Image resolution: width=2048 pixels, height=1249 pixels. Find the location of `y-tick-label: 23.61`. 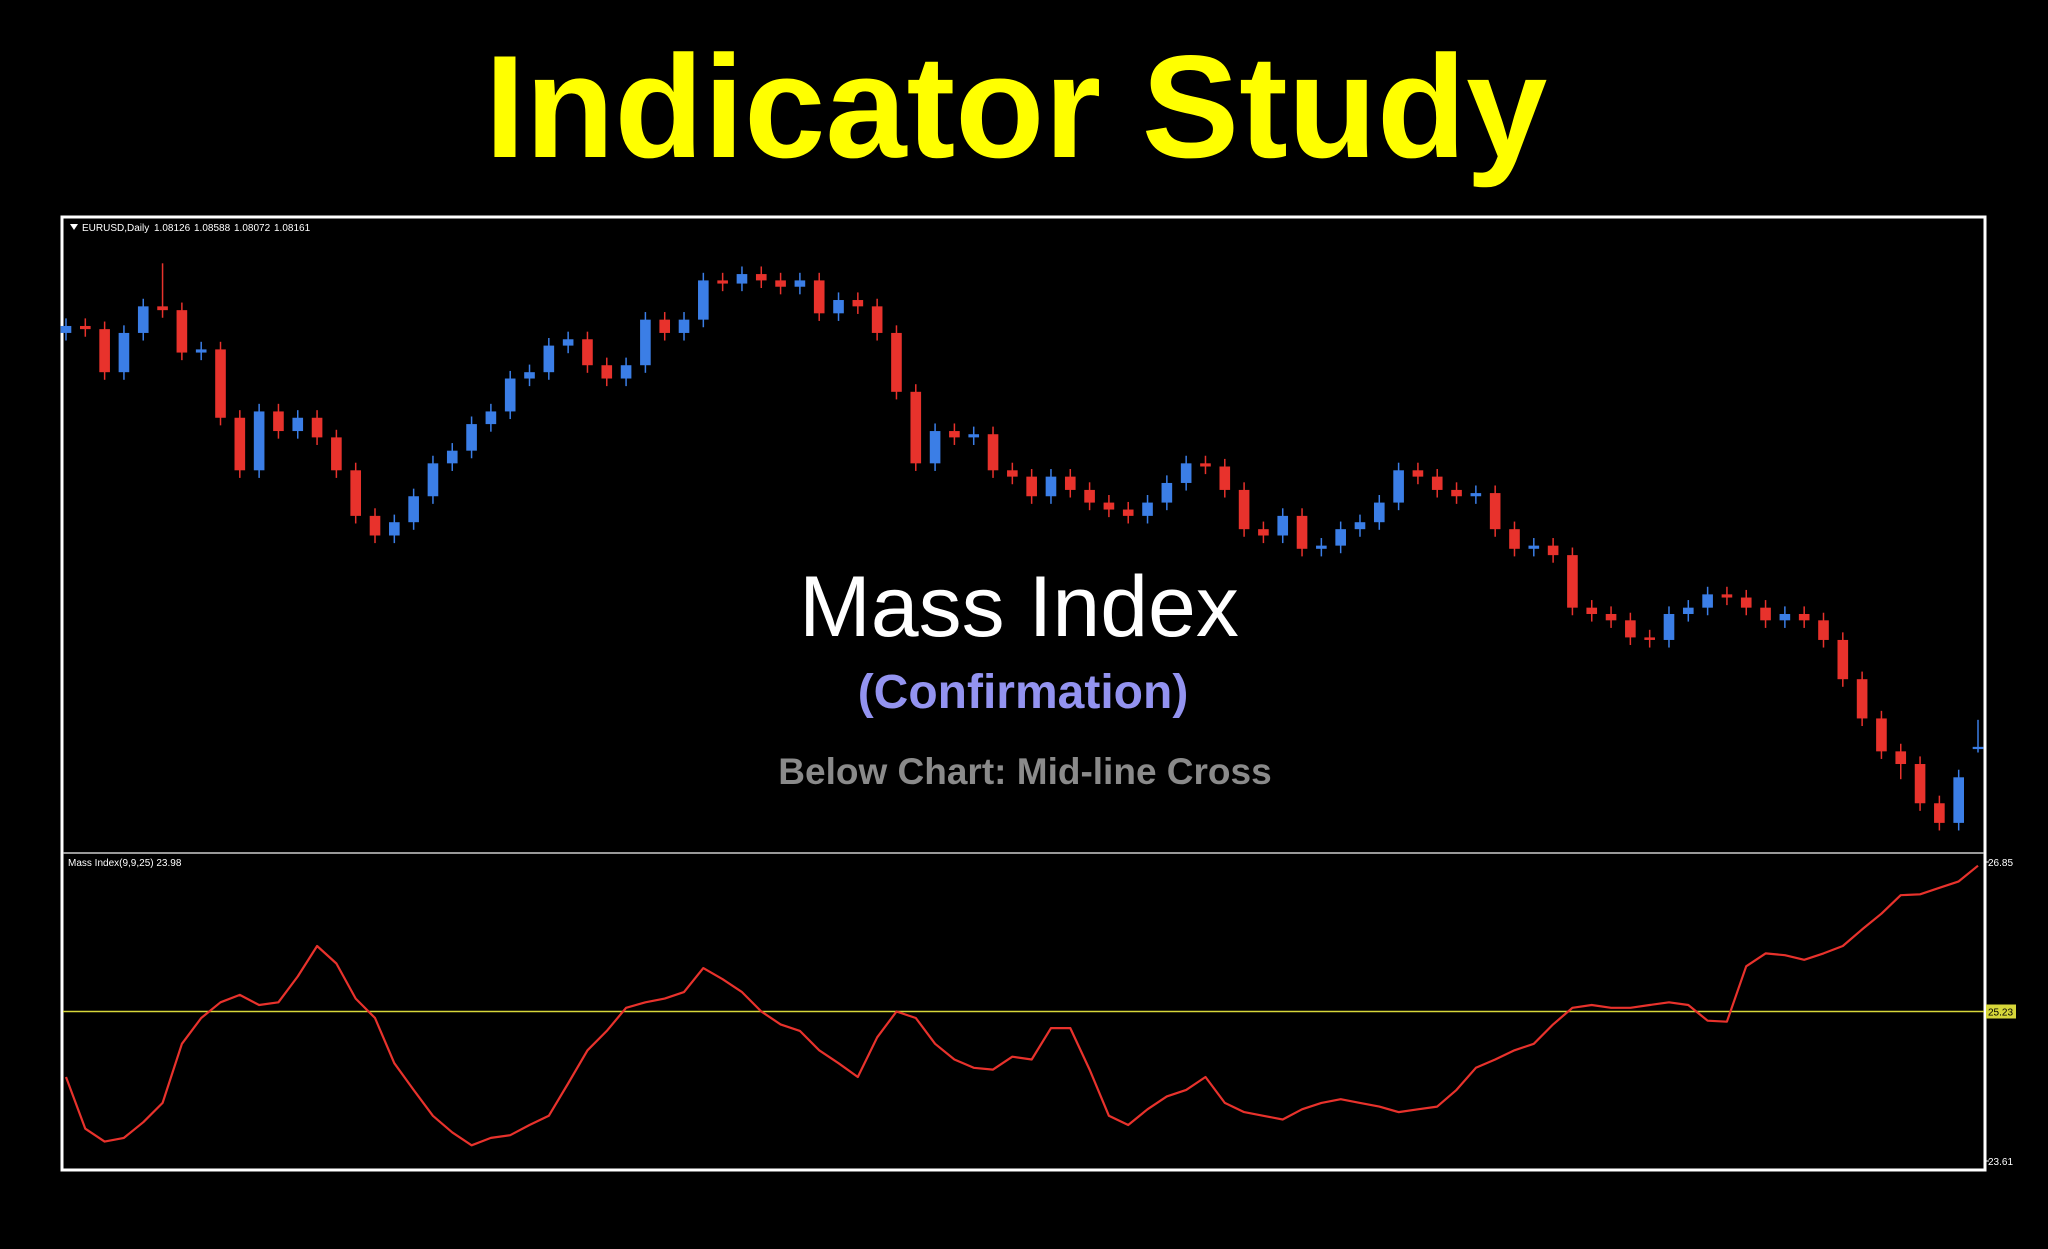

y-tick-label: 23.61 is located at coordinates (2000, 1162).